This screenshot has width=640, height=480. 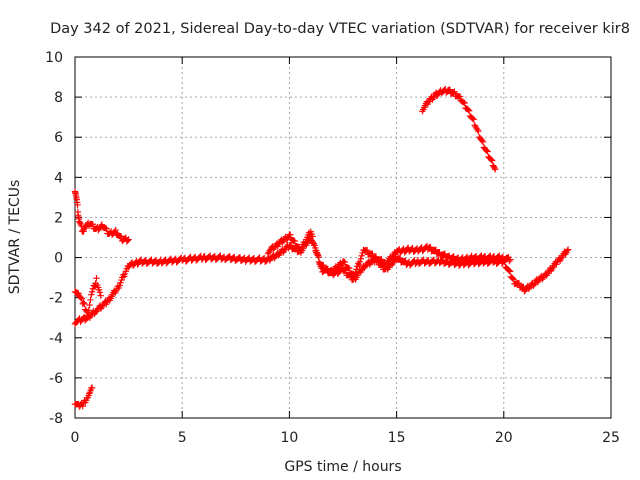 What do you see at coordinates (106, 232) in the screenshot?
I see `series-left-hump` at bounding box center [106, 232].